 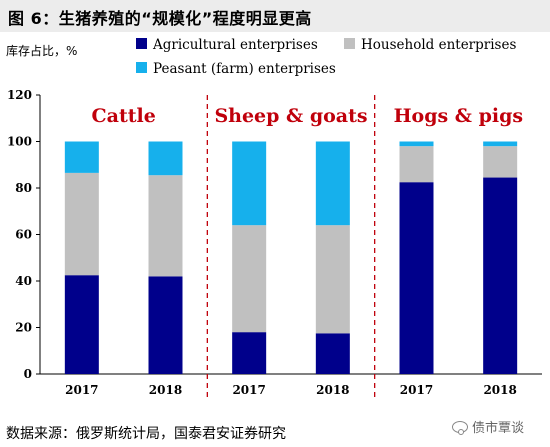 I want to click on y-tick-label: 80, so click(x=23, y=188).